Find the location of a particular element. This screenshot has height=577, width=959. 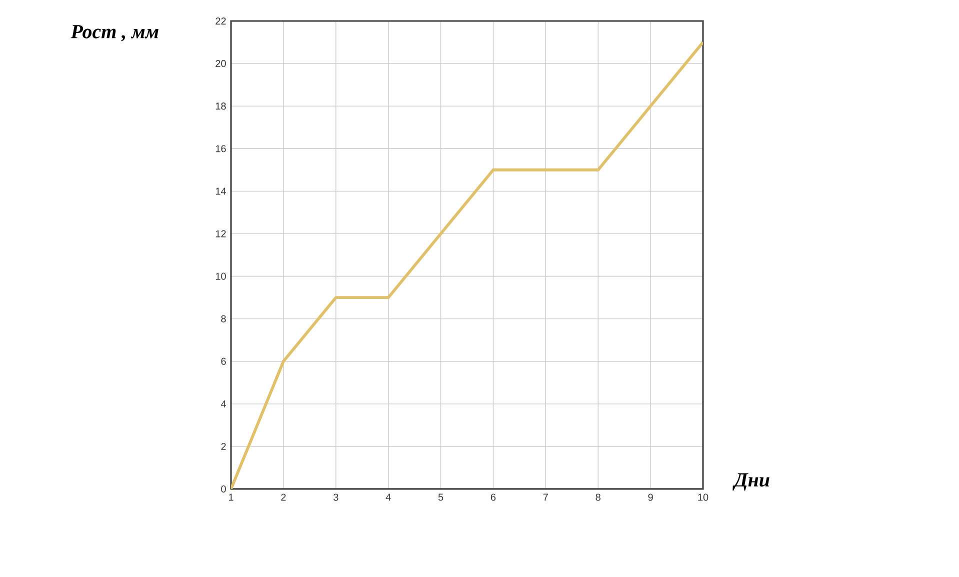

y-tick-label: 12 is located at coordinates (221, 234).